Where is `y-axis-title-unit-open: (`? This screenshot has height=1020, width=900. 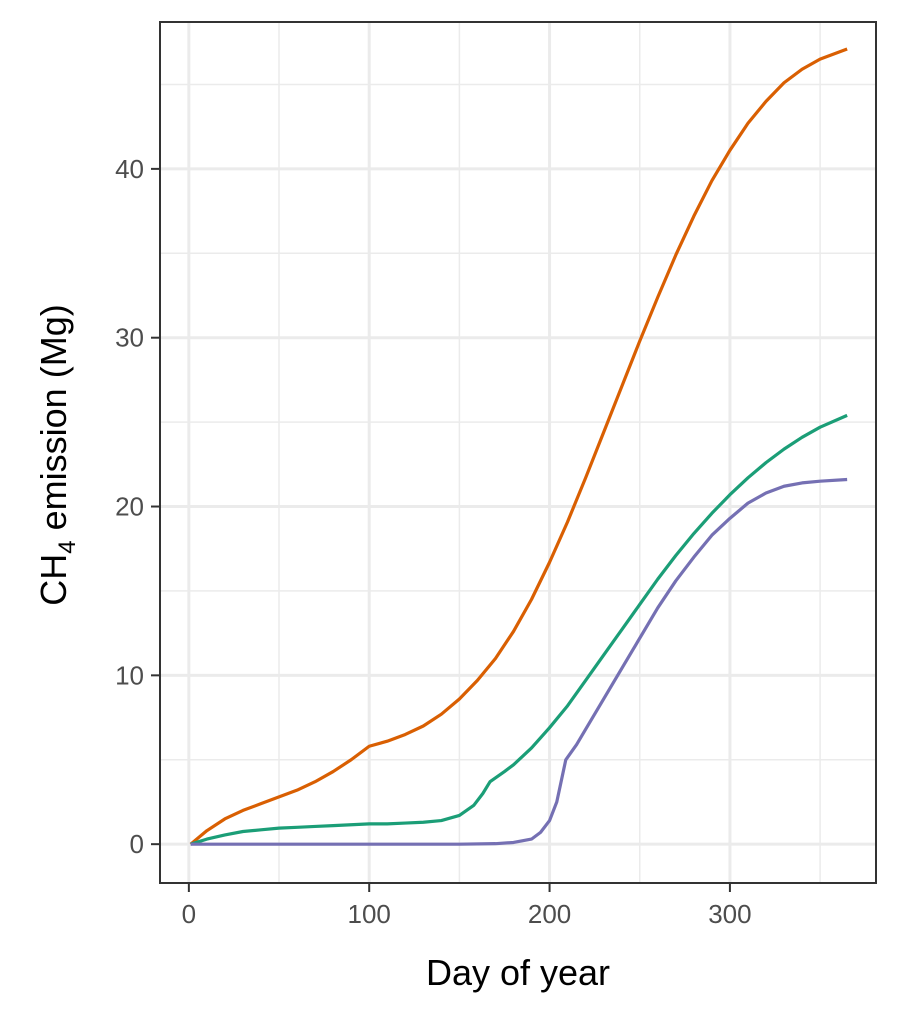 y-axis-title-unit-open: ( is located at coordinates (53, 372).